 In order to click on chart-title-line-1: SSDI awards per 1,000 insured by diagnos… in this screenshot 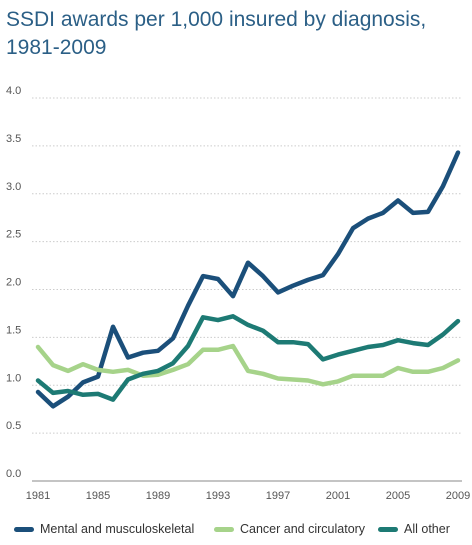, I will do `click(216, 19)`.